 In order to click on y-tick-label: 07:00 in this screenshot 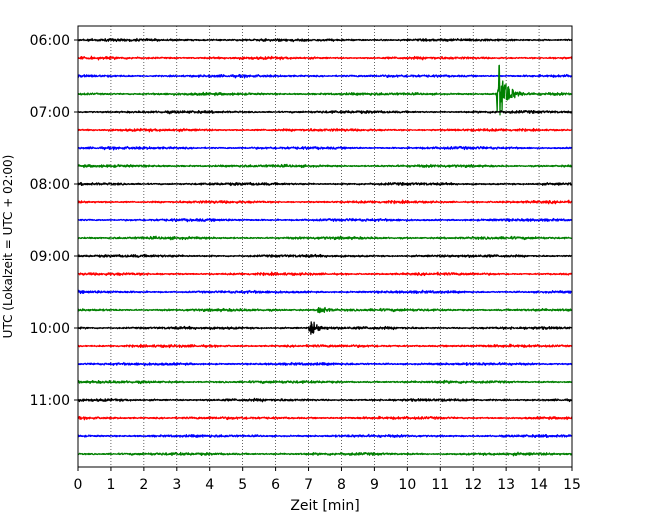, I will do `click(50, 113)`.